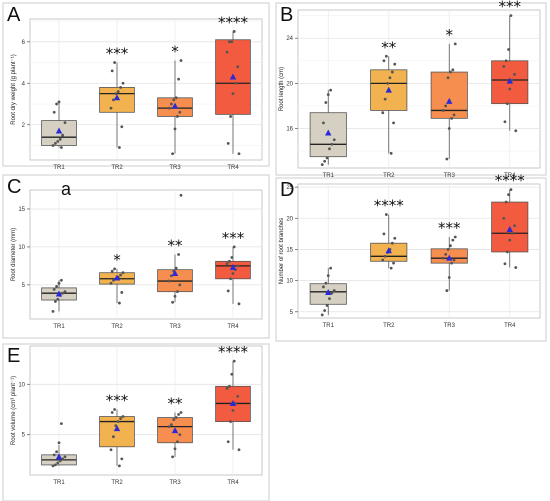 The image size is (550, 501). I want to click on y-tick-label: 20, so click(289, 84).